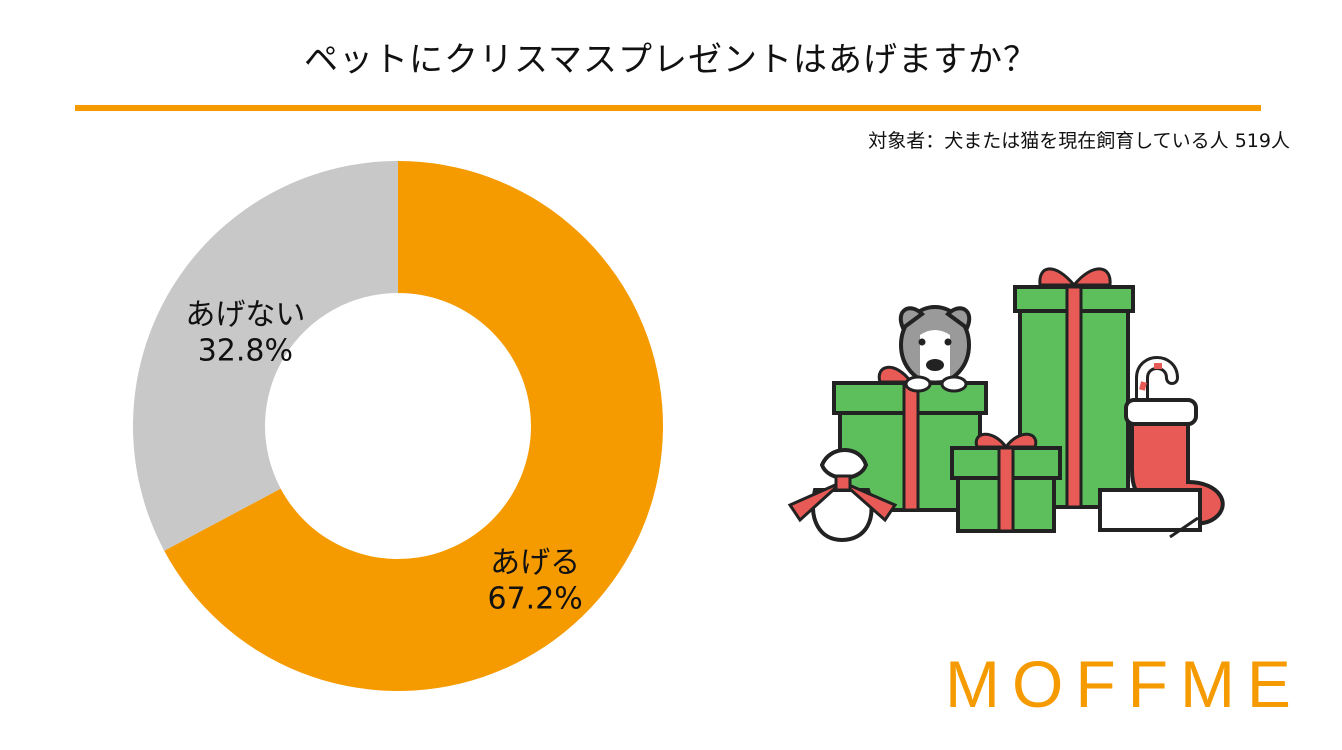  Describe the element at coordinates (1006, 405) in the screenshot. I see `christmas-illustration` at that location.